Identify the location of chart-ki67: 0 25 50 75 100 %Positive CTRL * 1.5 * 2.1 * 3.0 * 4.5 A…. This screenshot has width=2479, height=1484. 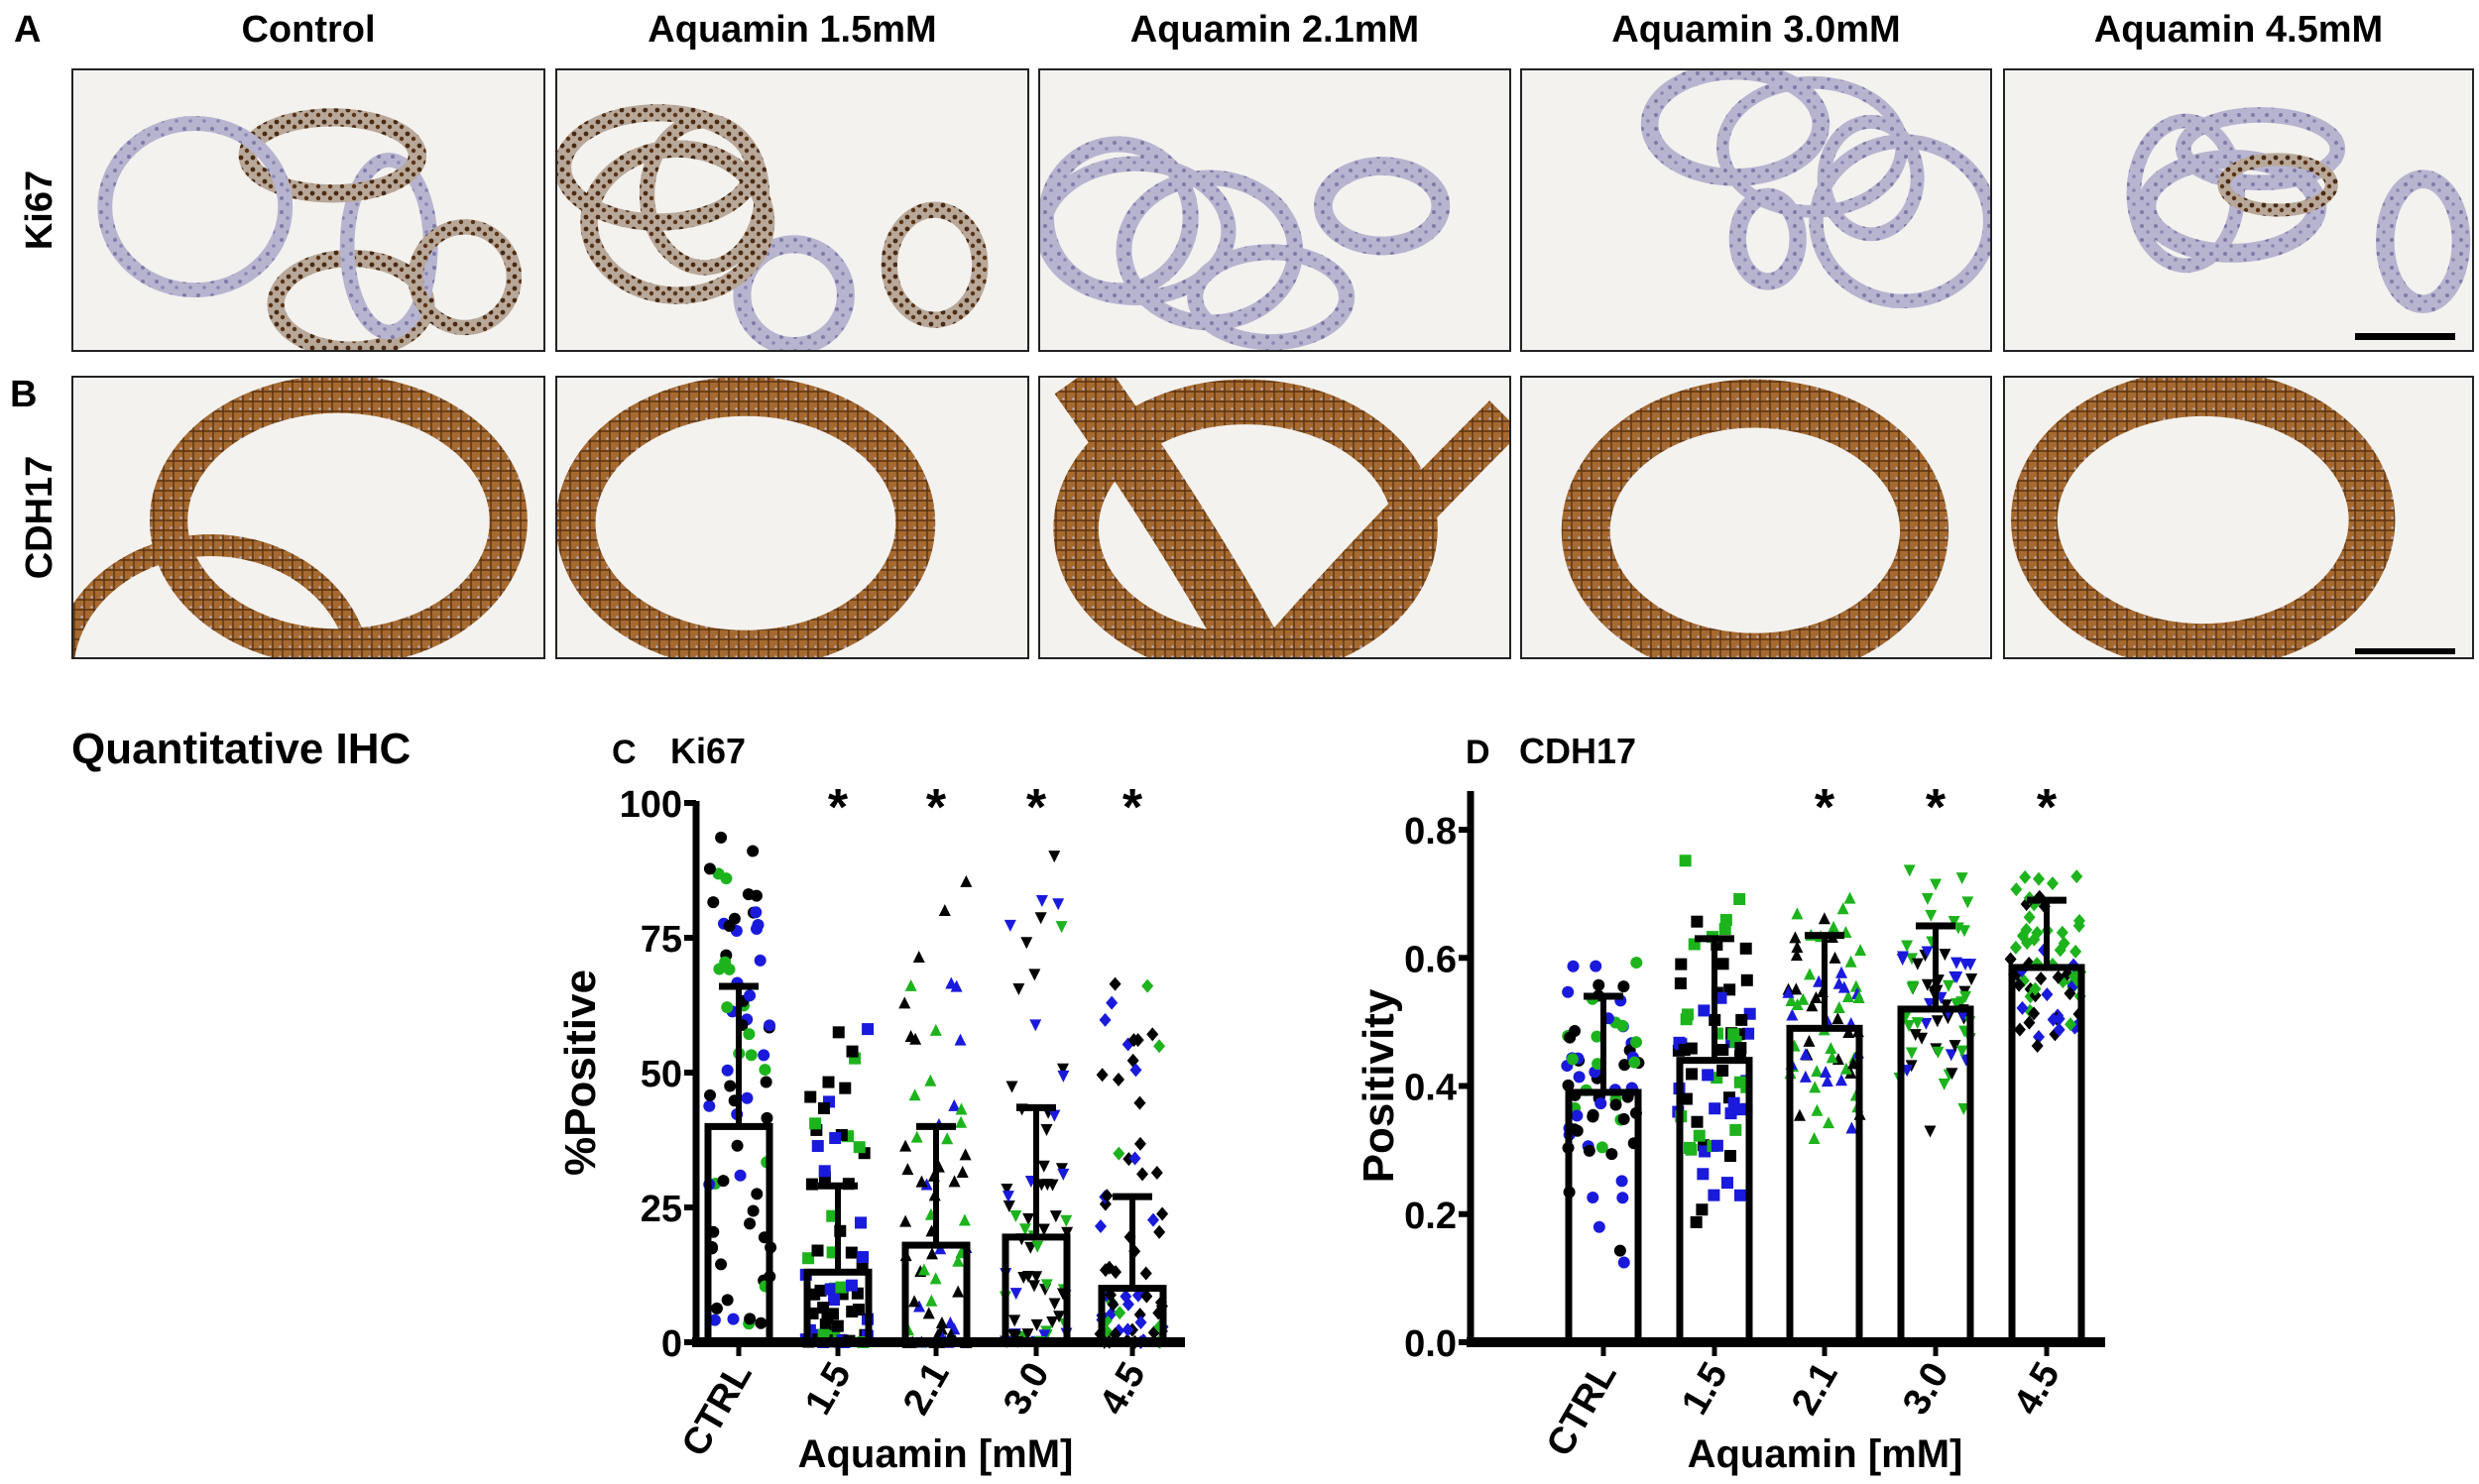
(870, 1127).